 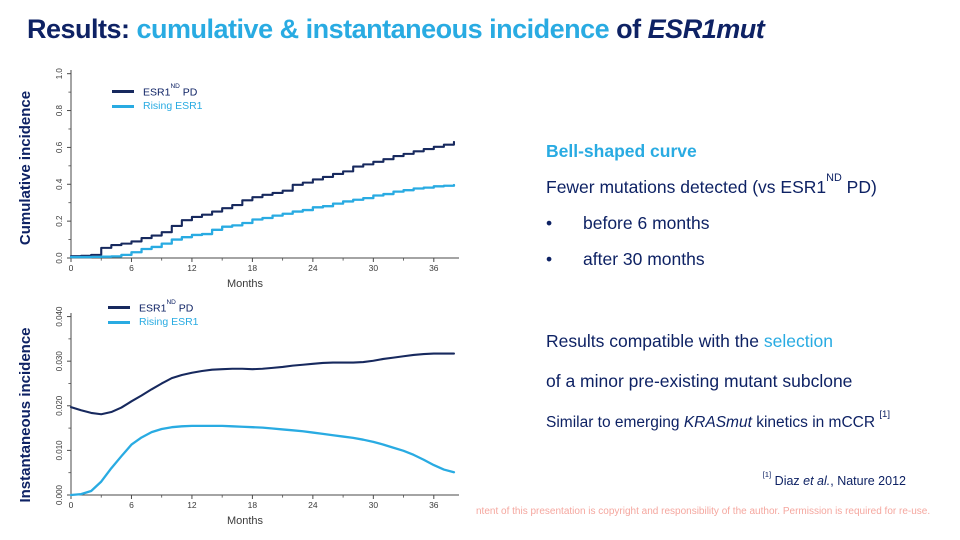 What do you see at coordinates (746, 259) in the screenshot?
I see `bullet-after-30-months: • after 30 months` at bounding box center [746, 259].